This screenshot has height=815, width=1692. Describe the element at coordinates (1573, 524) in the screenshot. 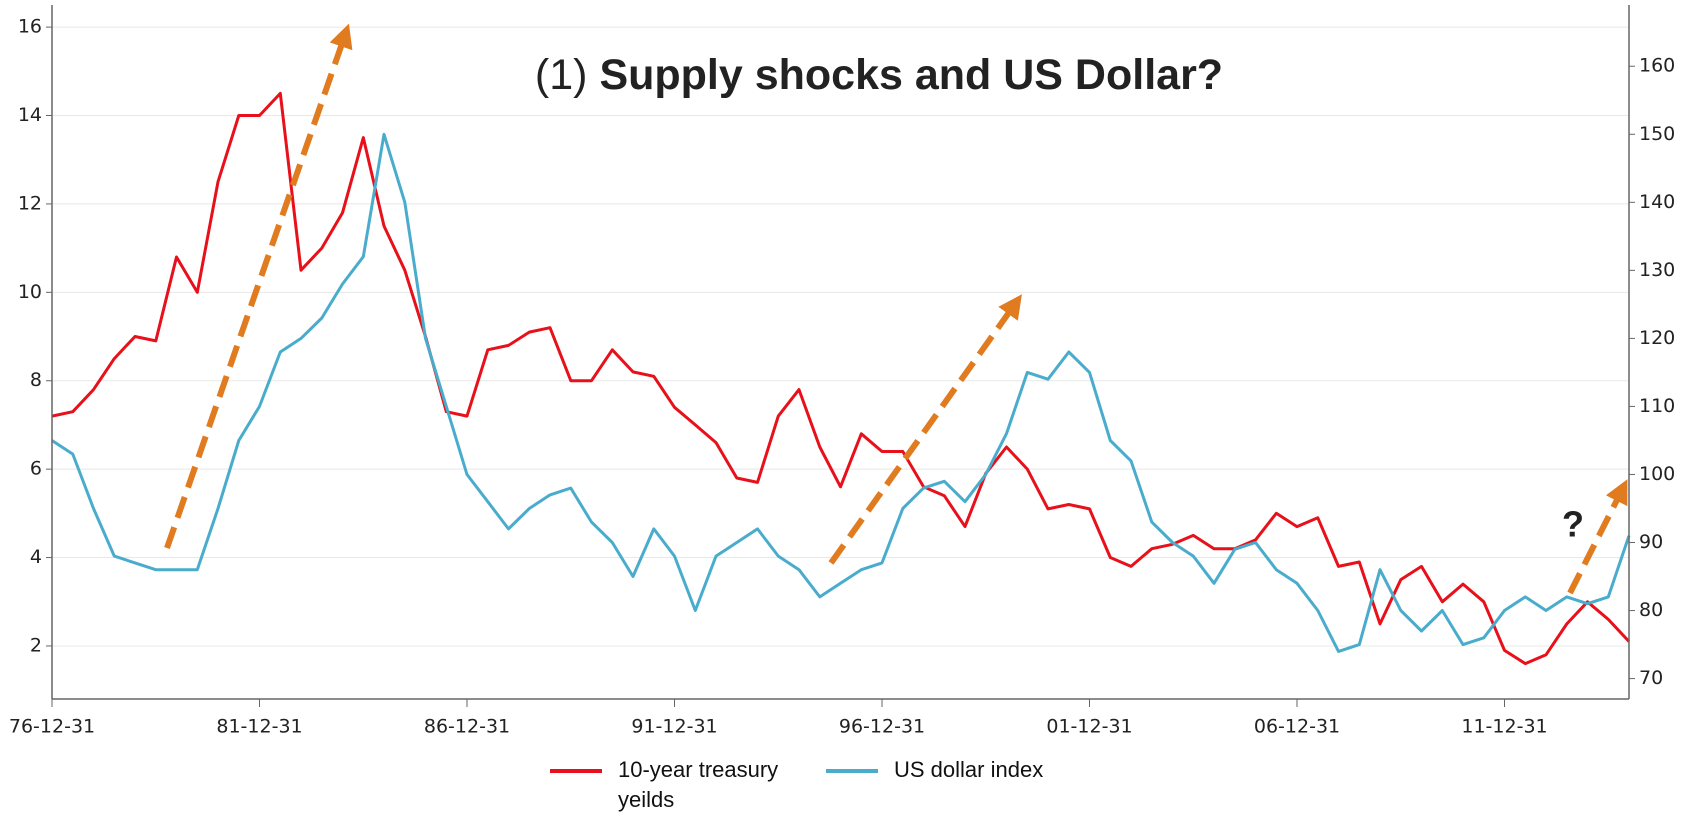

I see `annotation: ?` at that location.